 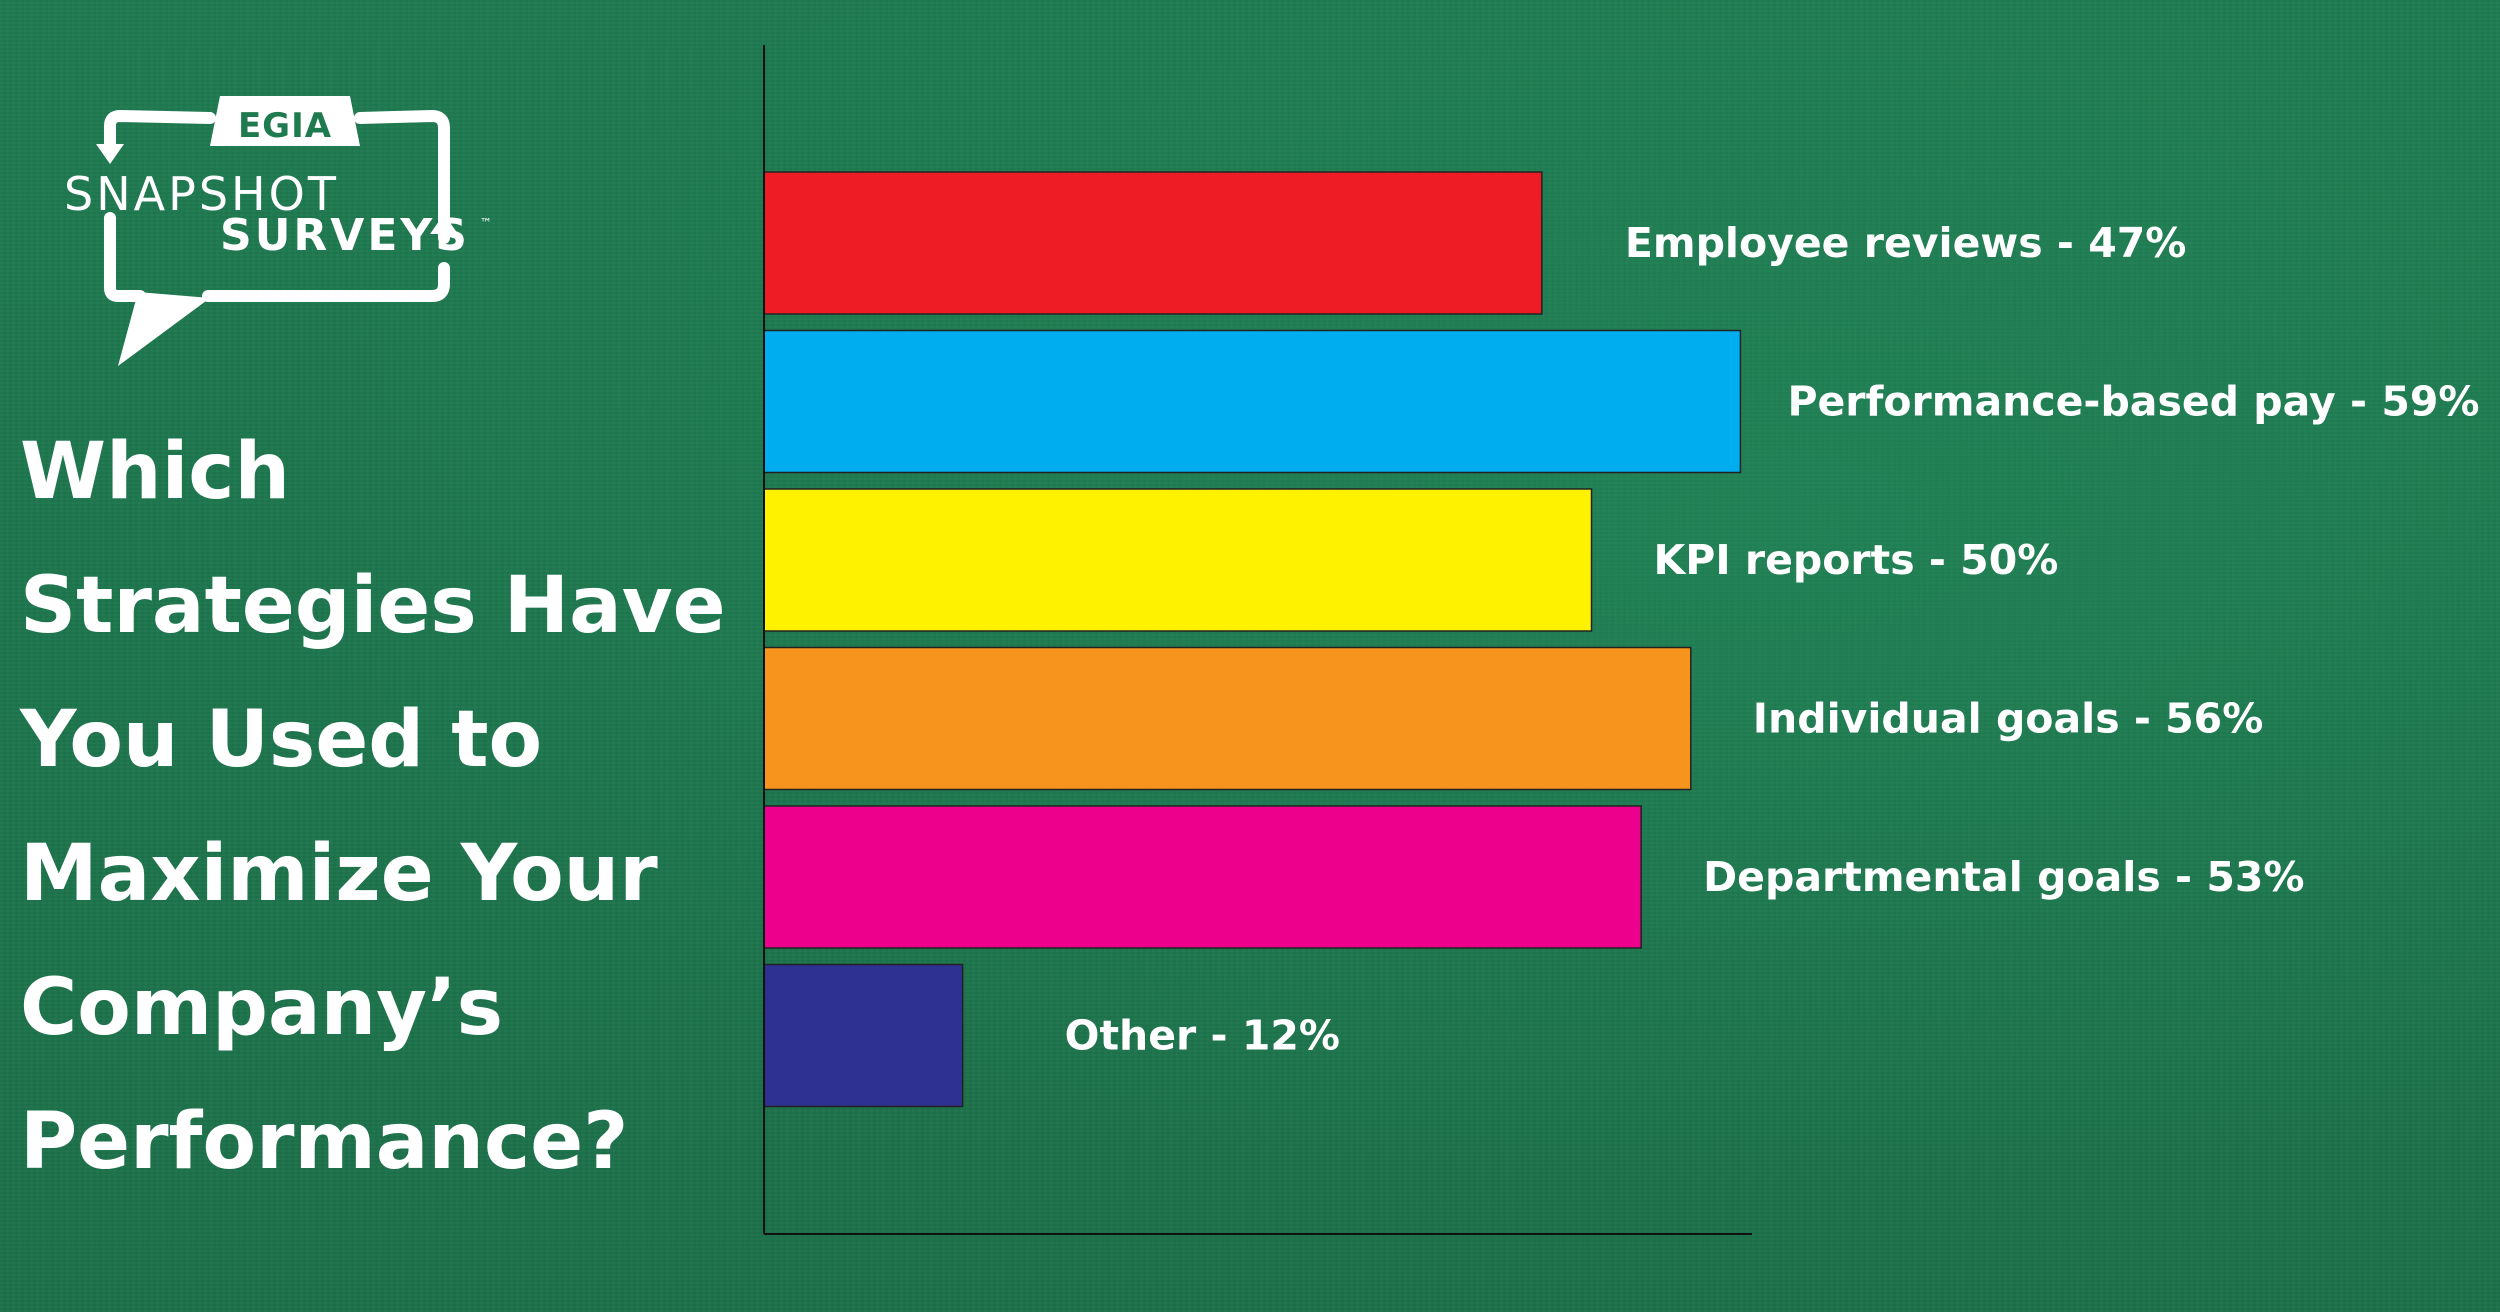 What do you see at coordinates (201, 194) in the screenshot?
I see `logo-snapshot-text: SNAPSHOT` at bounding box center [201, 194].